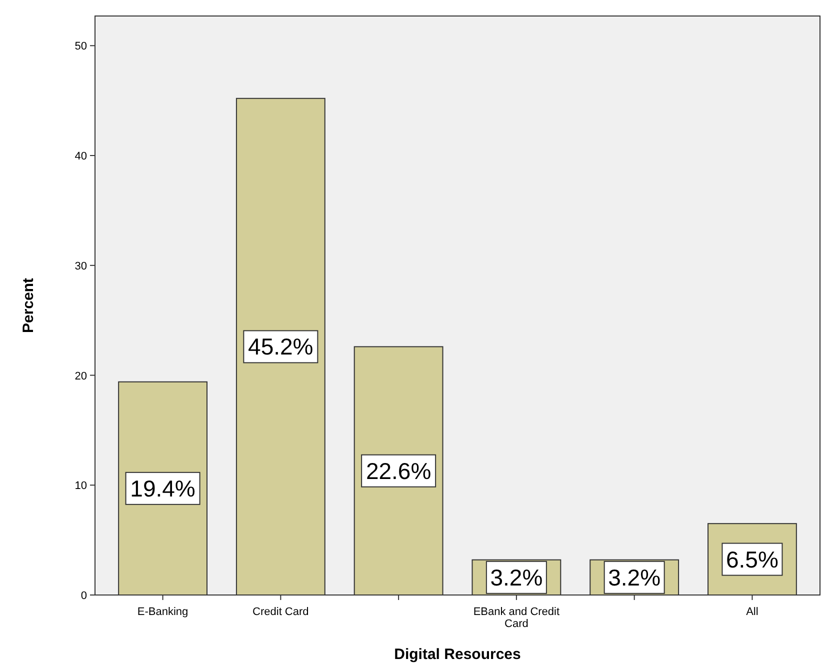 Image resolution: width=823 pixels, height=663 pixels. I want to click on y-axis-title: Percent, so click(28, 306).